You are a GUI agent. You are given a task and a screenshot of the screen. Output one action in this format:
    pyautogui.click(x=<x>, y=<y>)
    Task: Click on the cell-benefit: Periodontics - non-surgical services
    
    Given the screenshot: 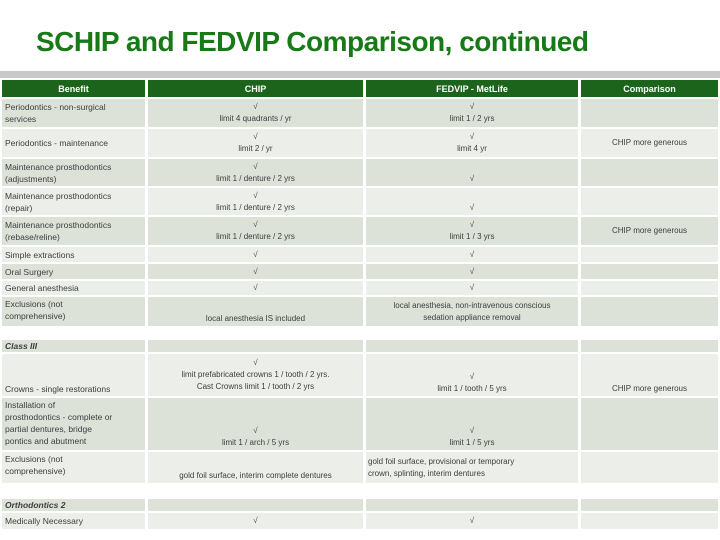 What is the action you would take?
    pyautogui.click(x=73, y=113)
    